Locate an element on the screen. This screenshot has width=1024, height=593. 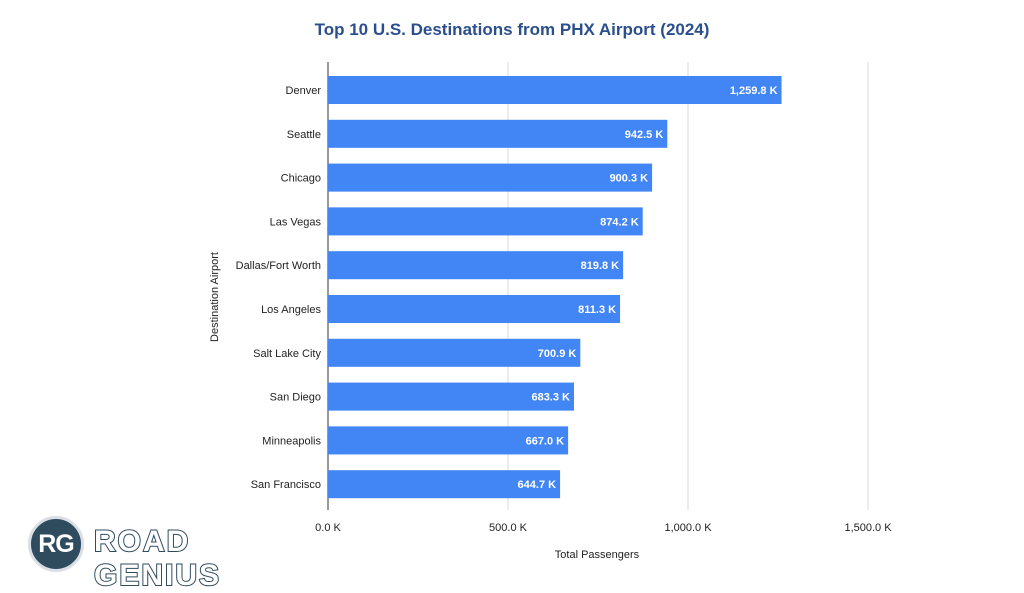
y-axis-title: Destination Airport is located at coordinates (215, 297).